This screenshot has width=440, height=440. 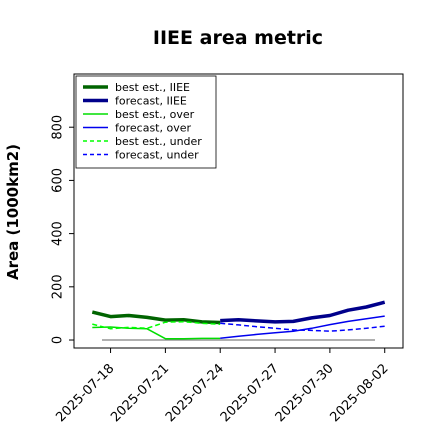 What do you see at coordinates (156, 333) in the screenshot?
I see `series-line-best-est-over` at bounding box center [156, 333].